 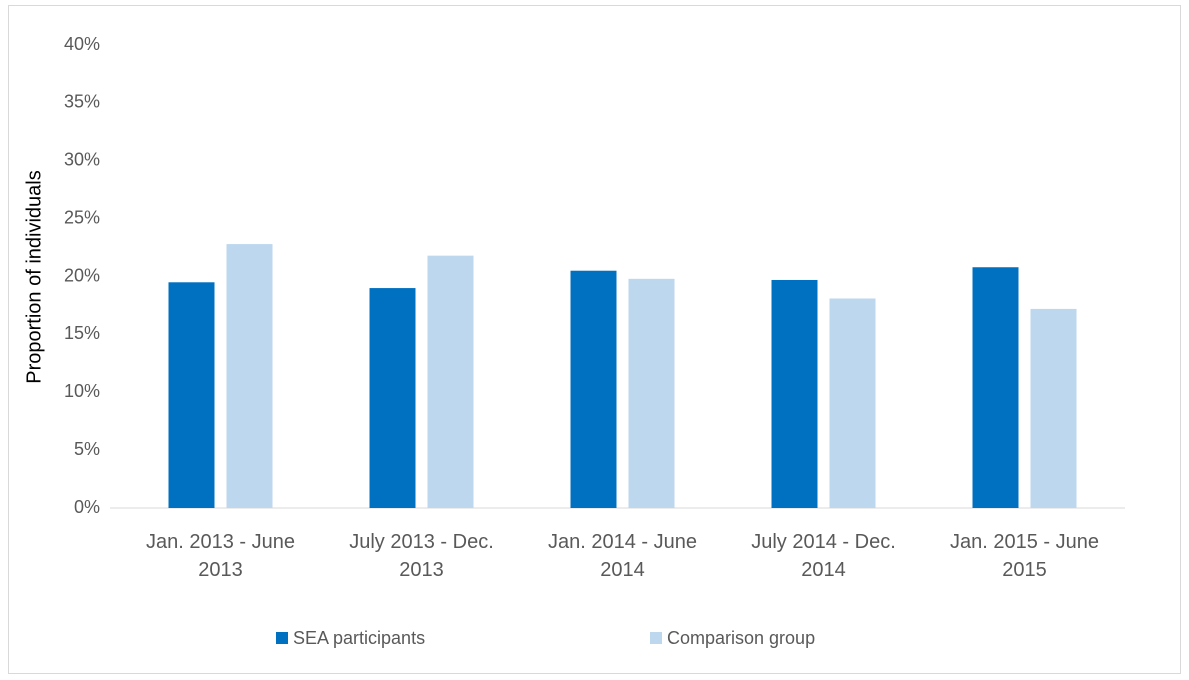 I want to click on y-tick-label: 25%, so click(x=82, y=217).